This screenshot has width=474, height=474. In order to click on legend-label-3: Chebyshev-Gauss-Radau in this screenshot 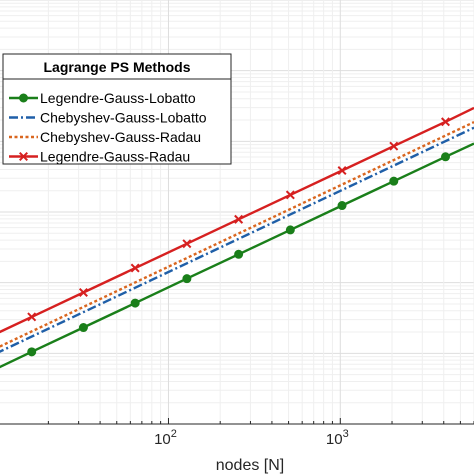, I will do `click(120, 137)`.